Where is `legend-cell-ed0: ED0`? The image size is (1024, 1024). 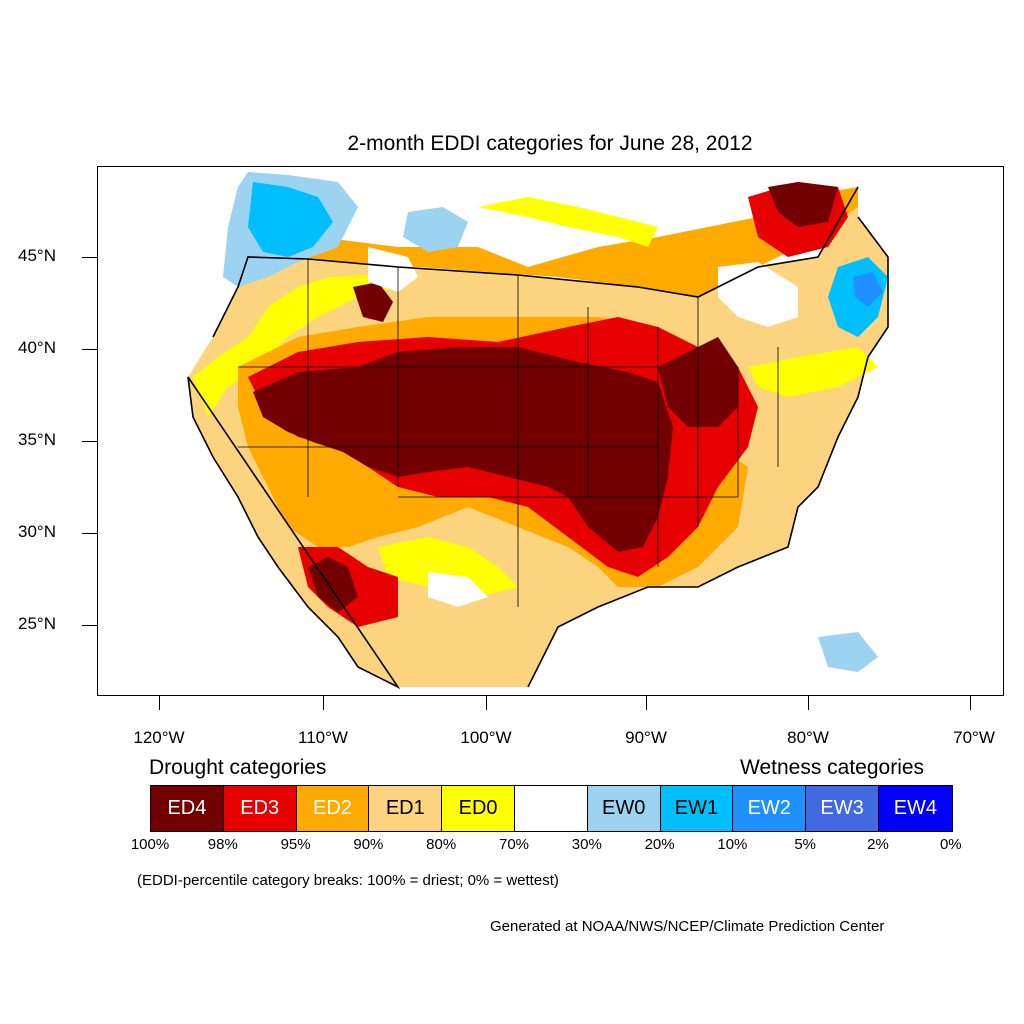 legend-cell-ed0: ED0 is located at coordinates (478, 808).